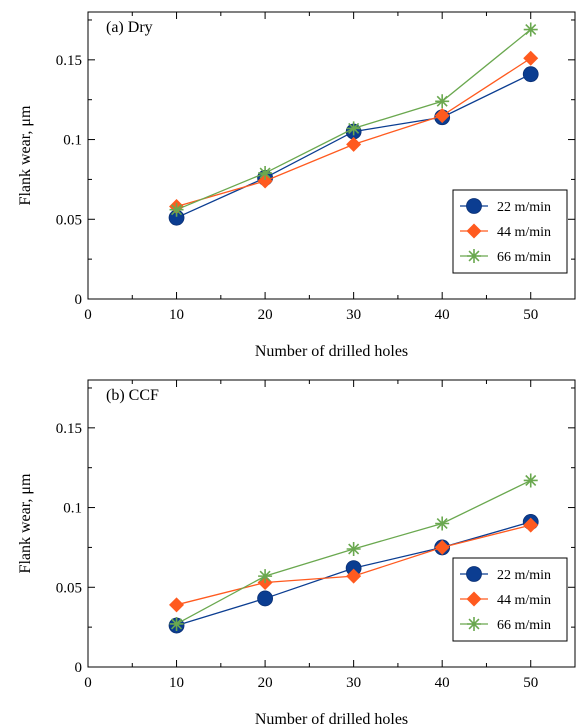 Image resolution: width=588 pixels, height=724 pixels. I want to click on panel-label: (a) Dry, so click(129, 27).